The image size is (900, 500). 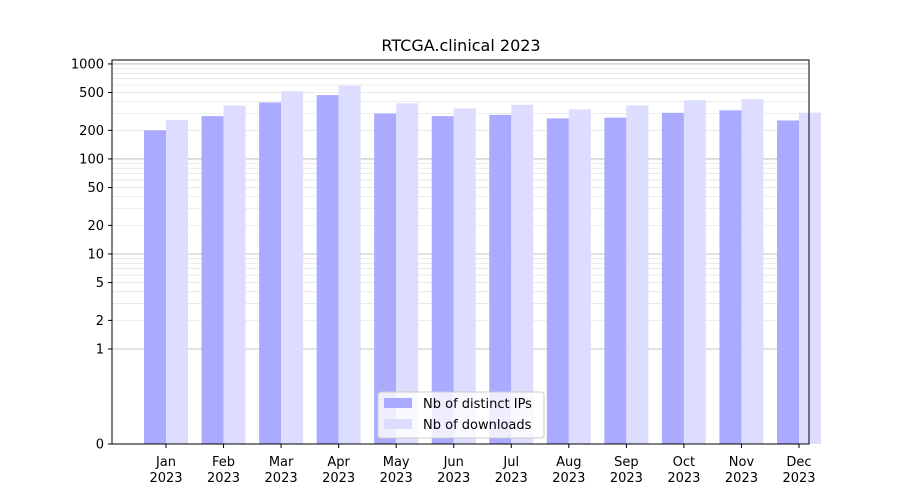 I want to click on chart-title: RTCGA.clinical 2023, so click(x=460, y=45).